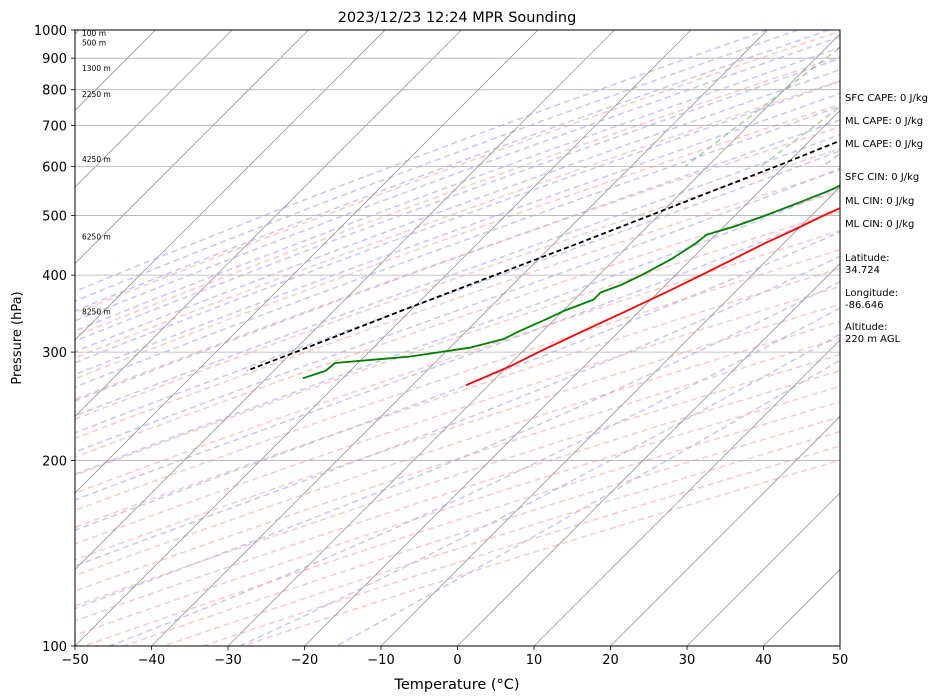 This screenshot has height=700, width=947. What do you see at coordinates (840, 660) in the screenshot?
I see `x-tick-label: 50` at bounding box center [840, 660].